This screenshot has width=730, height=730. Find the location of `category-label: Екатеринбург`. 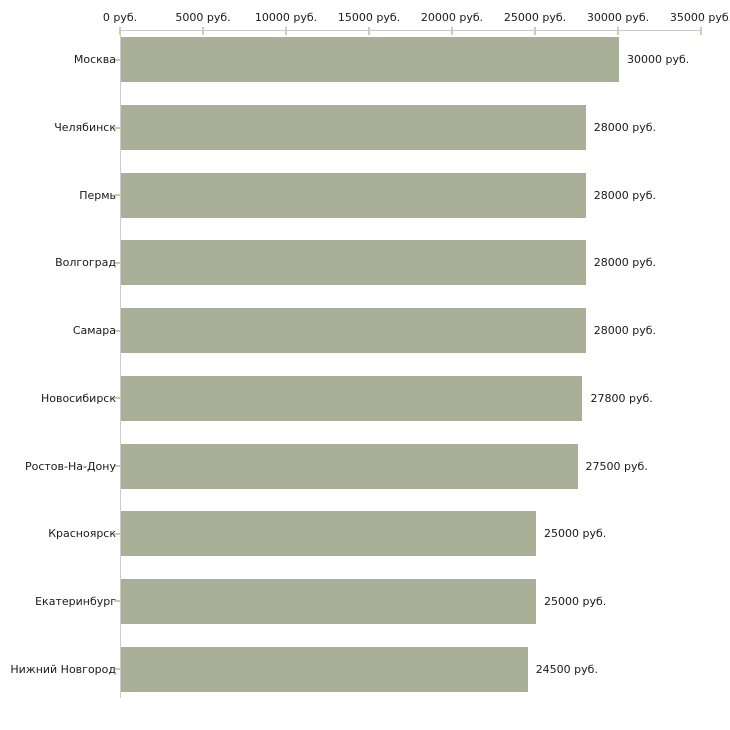

category-label: Екатеринбург is located at coordinates (75, 601).